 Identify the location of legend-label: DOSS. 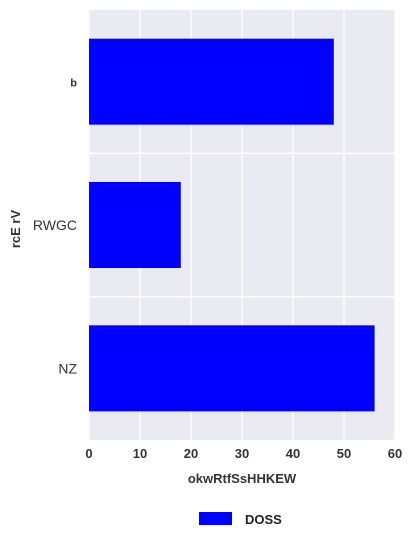
(263, 519).